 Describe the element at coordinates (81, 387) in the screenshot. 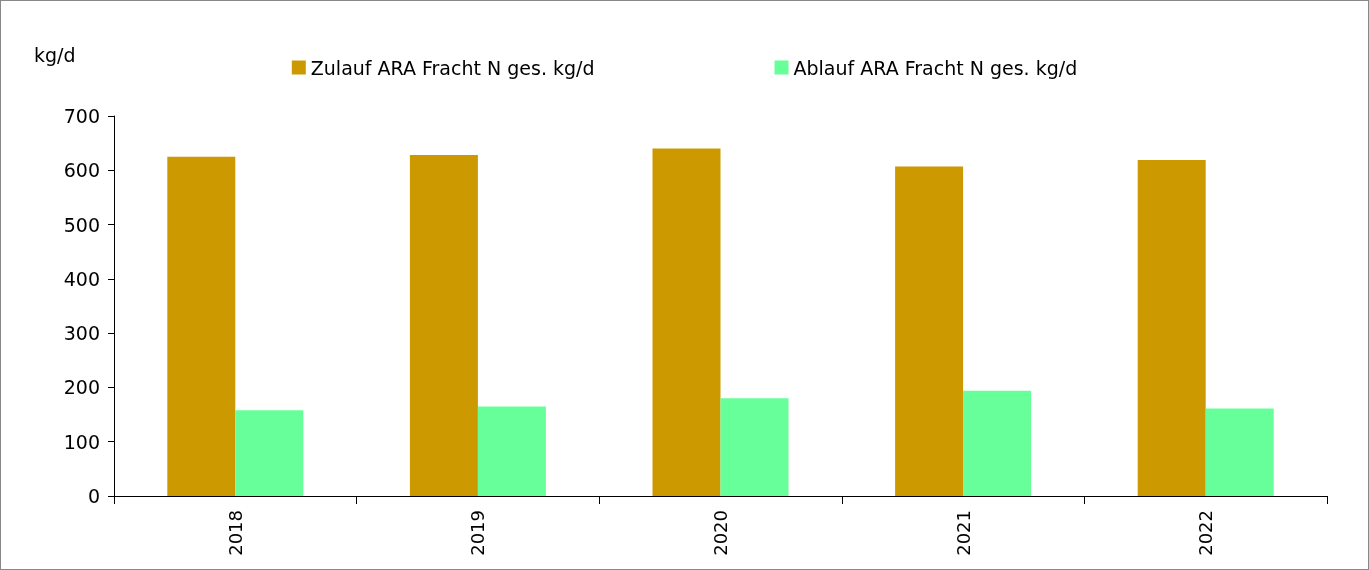

I see `y-tick-label: 200` at that location.